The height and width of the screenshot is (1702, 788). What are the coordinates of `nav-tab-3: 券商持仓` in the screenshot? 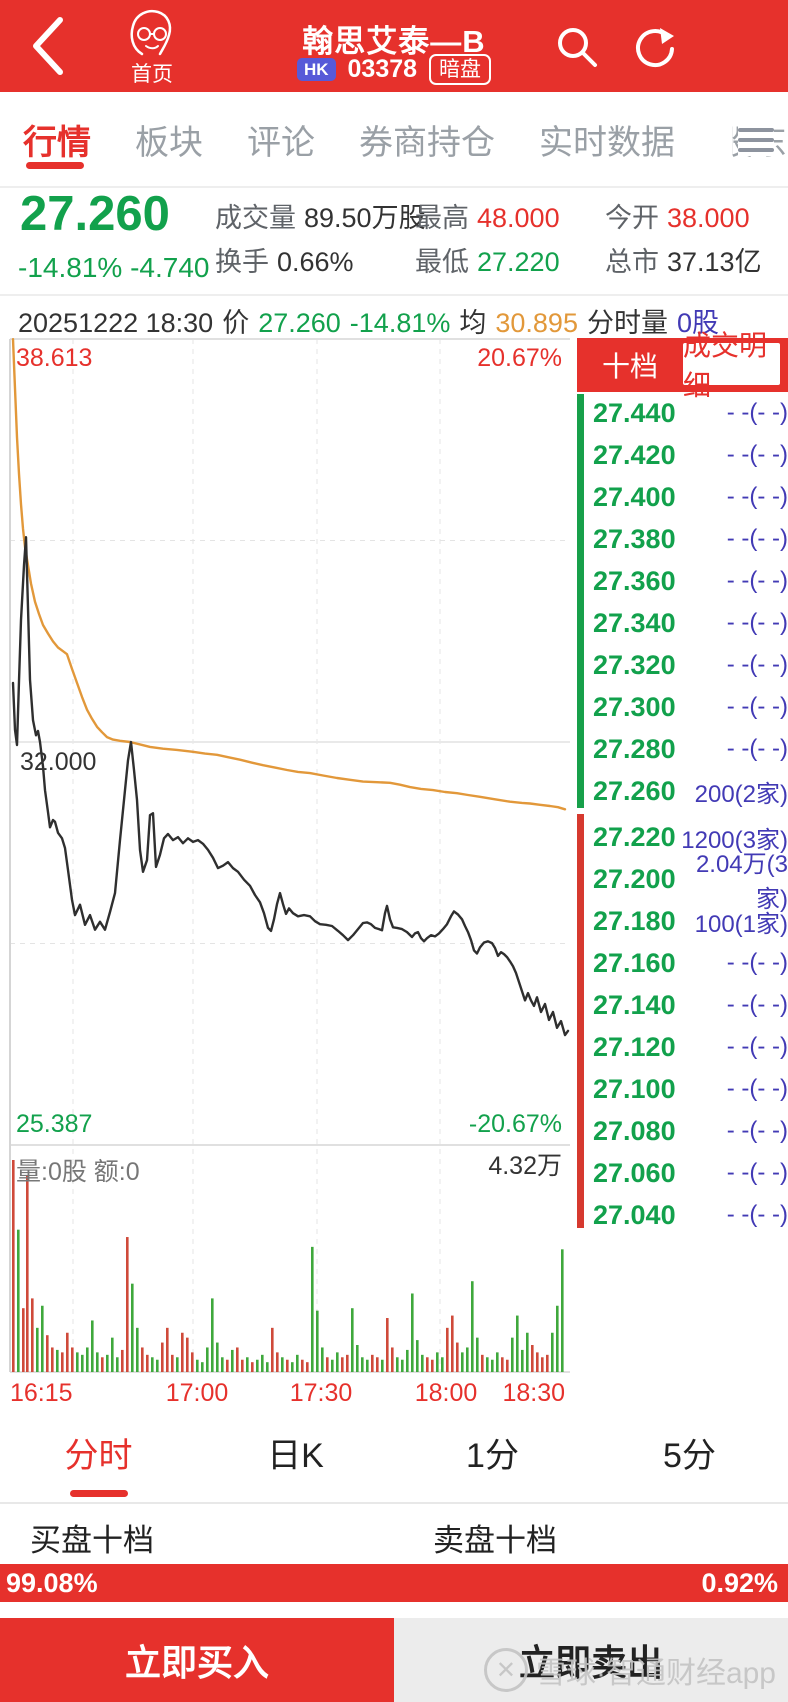 It's located at (427, 142).